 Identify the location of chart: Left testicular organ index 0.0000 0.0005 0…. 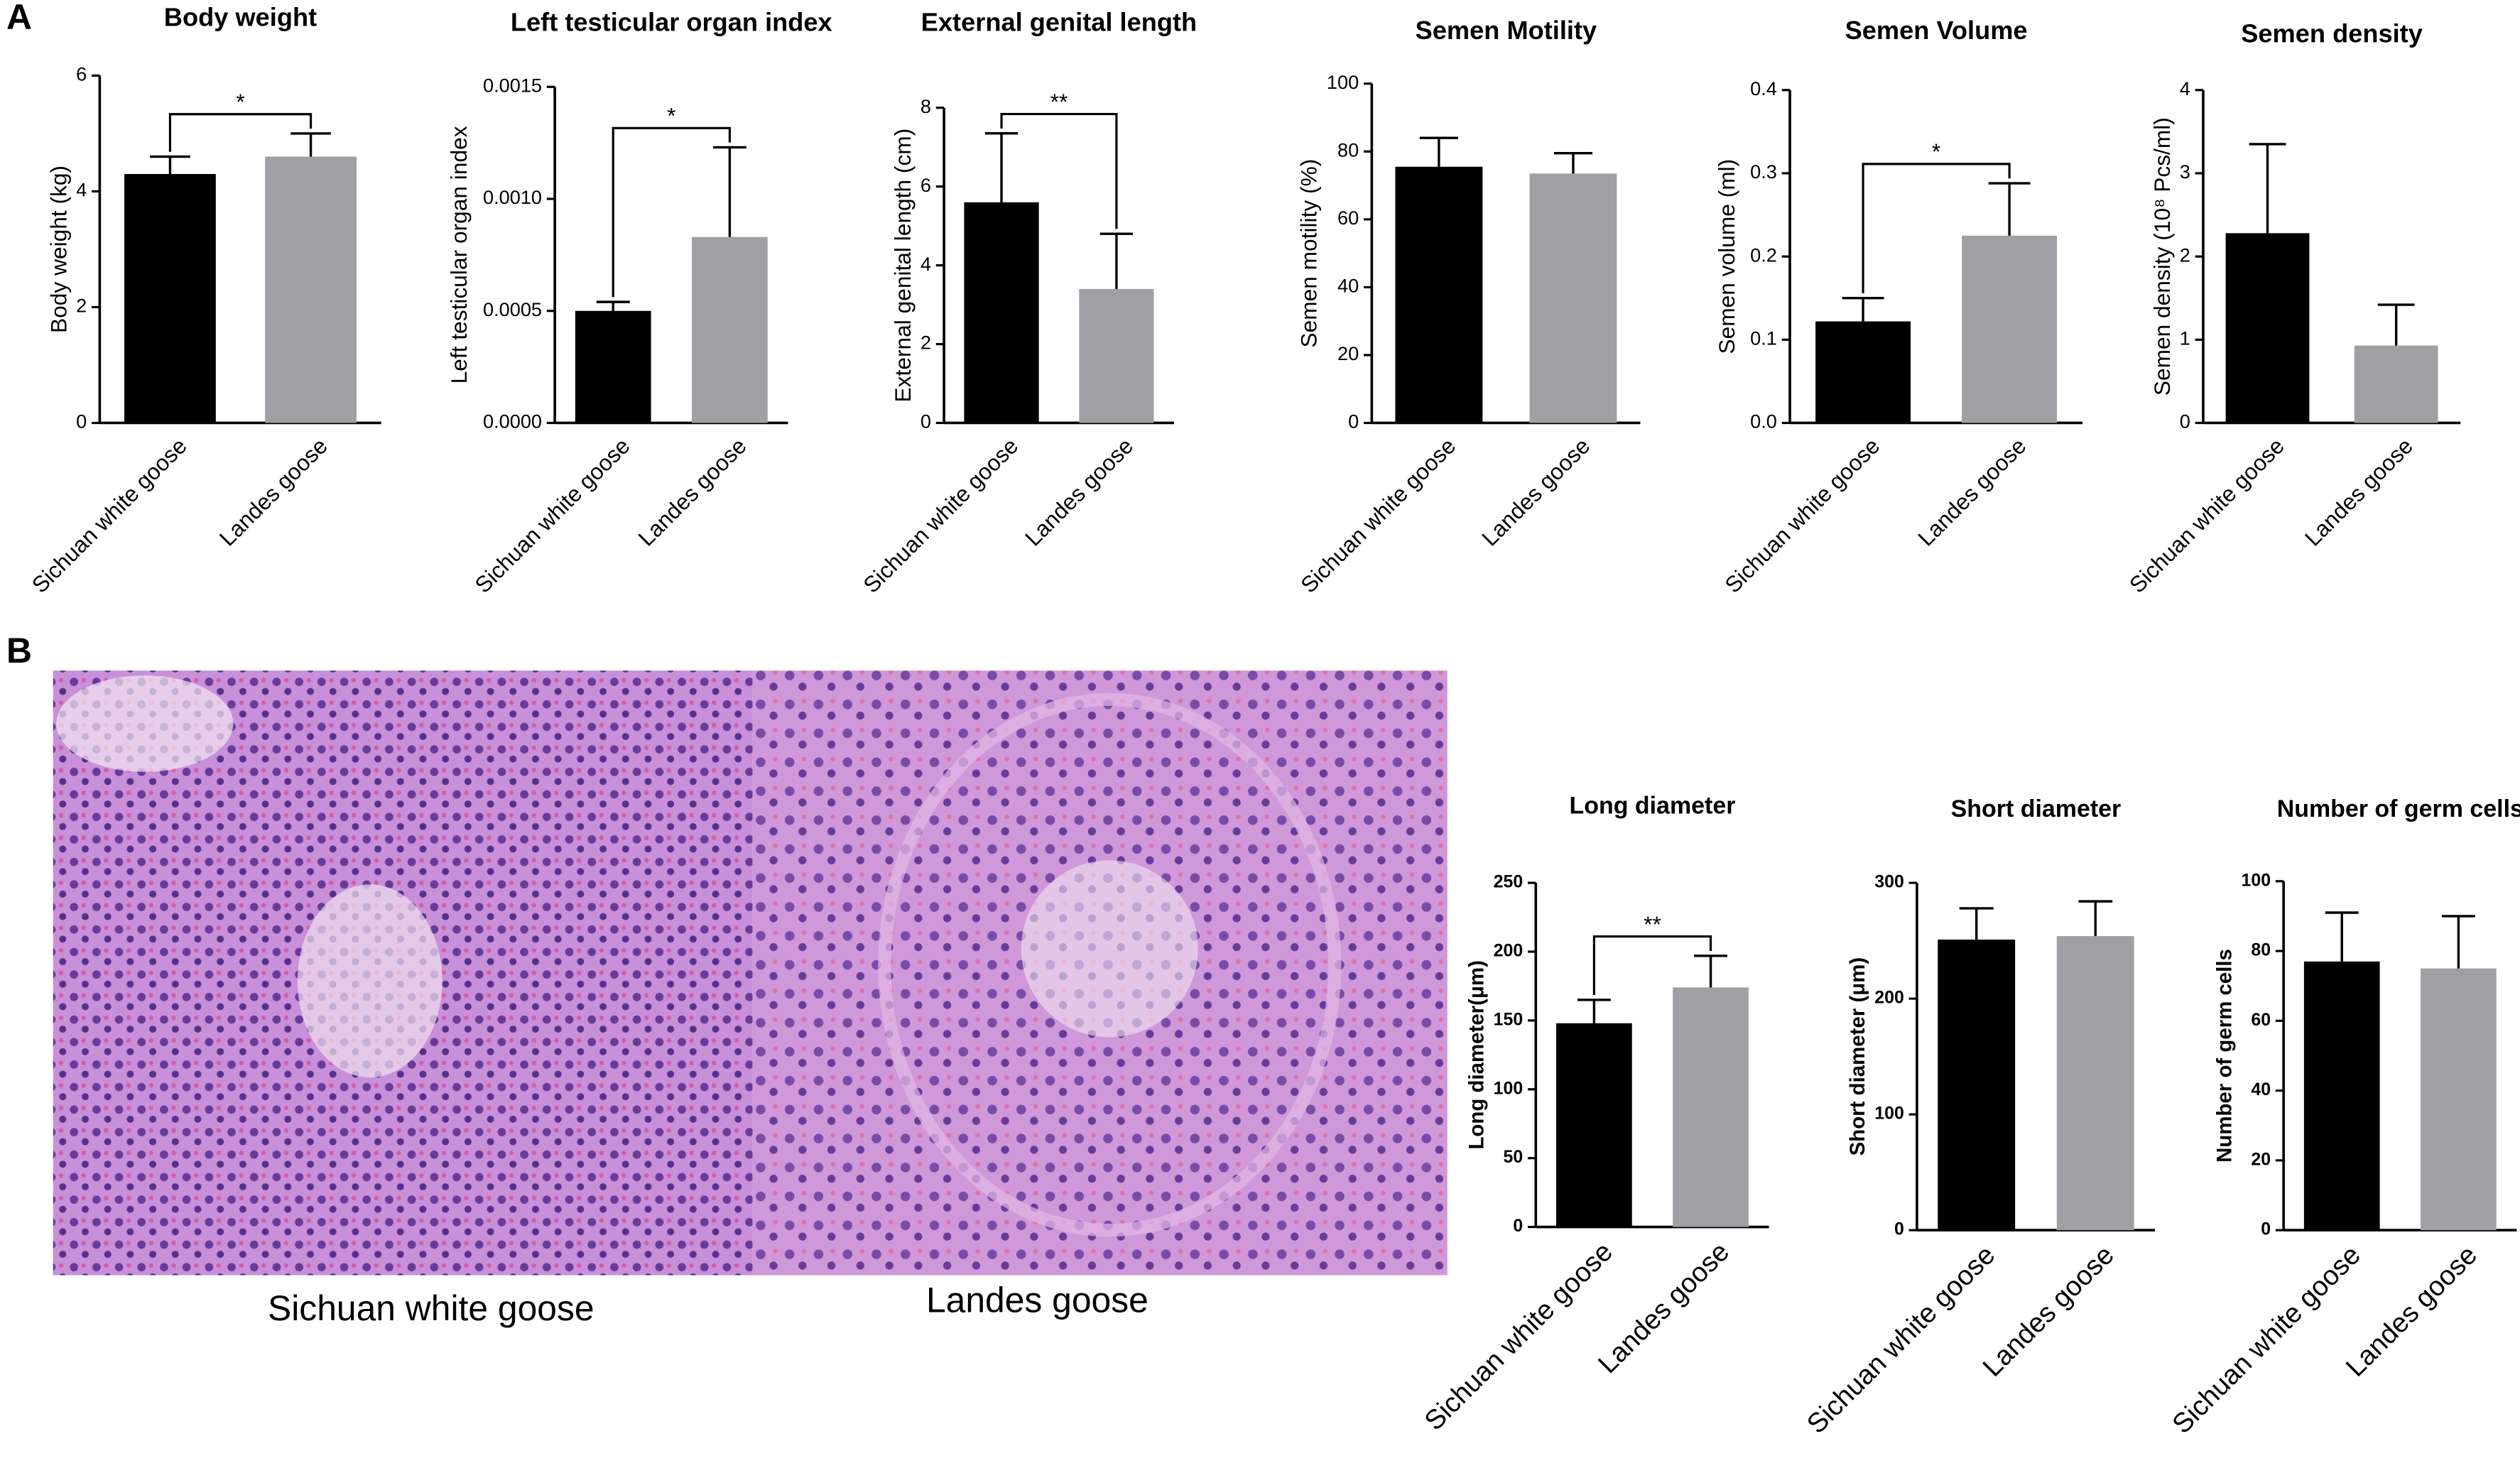
(639, 303).